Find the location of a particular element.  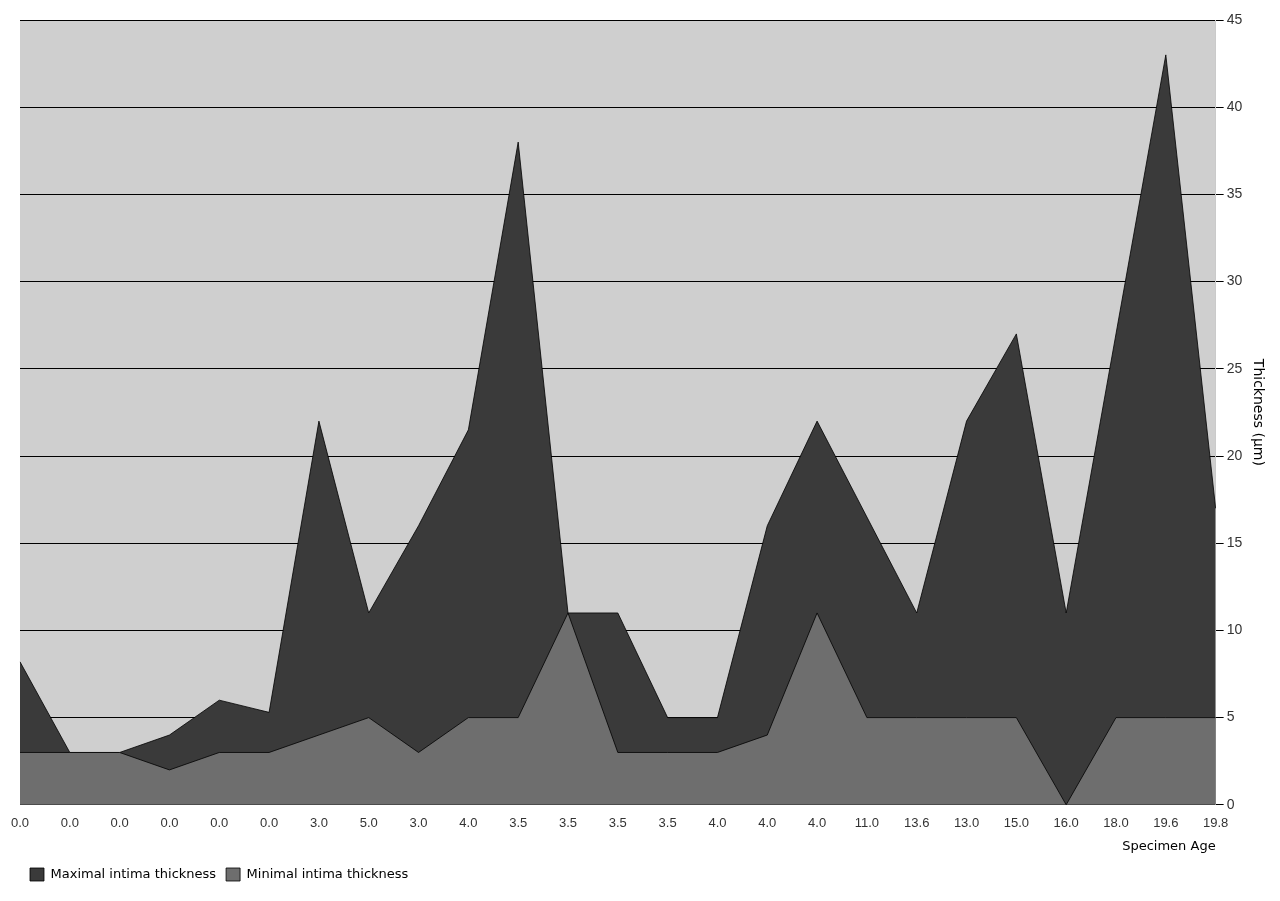

x-tick-label: 15.0 is located at coordinates (1016, 823).